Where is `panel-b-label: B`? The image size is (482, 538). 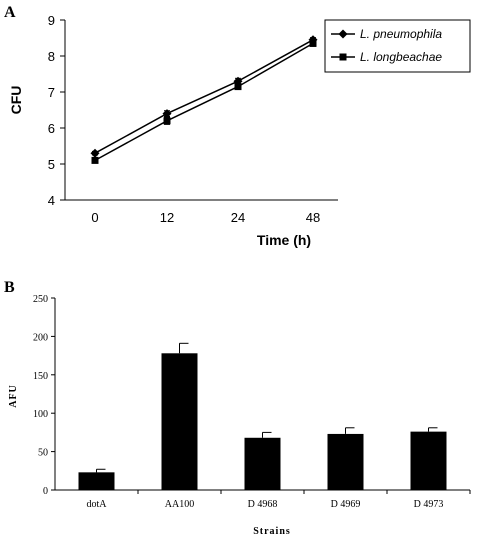
panel-b-label: B is located at coordinates (9, 287).